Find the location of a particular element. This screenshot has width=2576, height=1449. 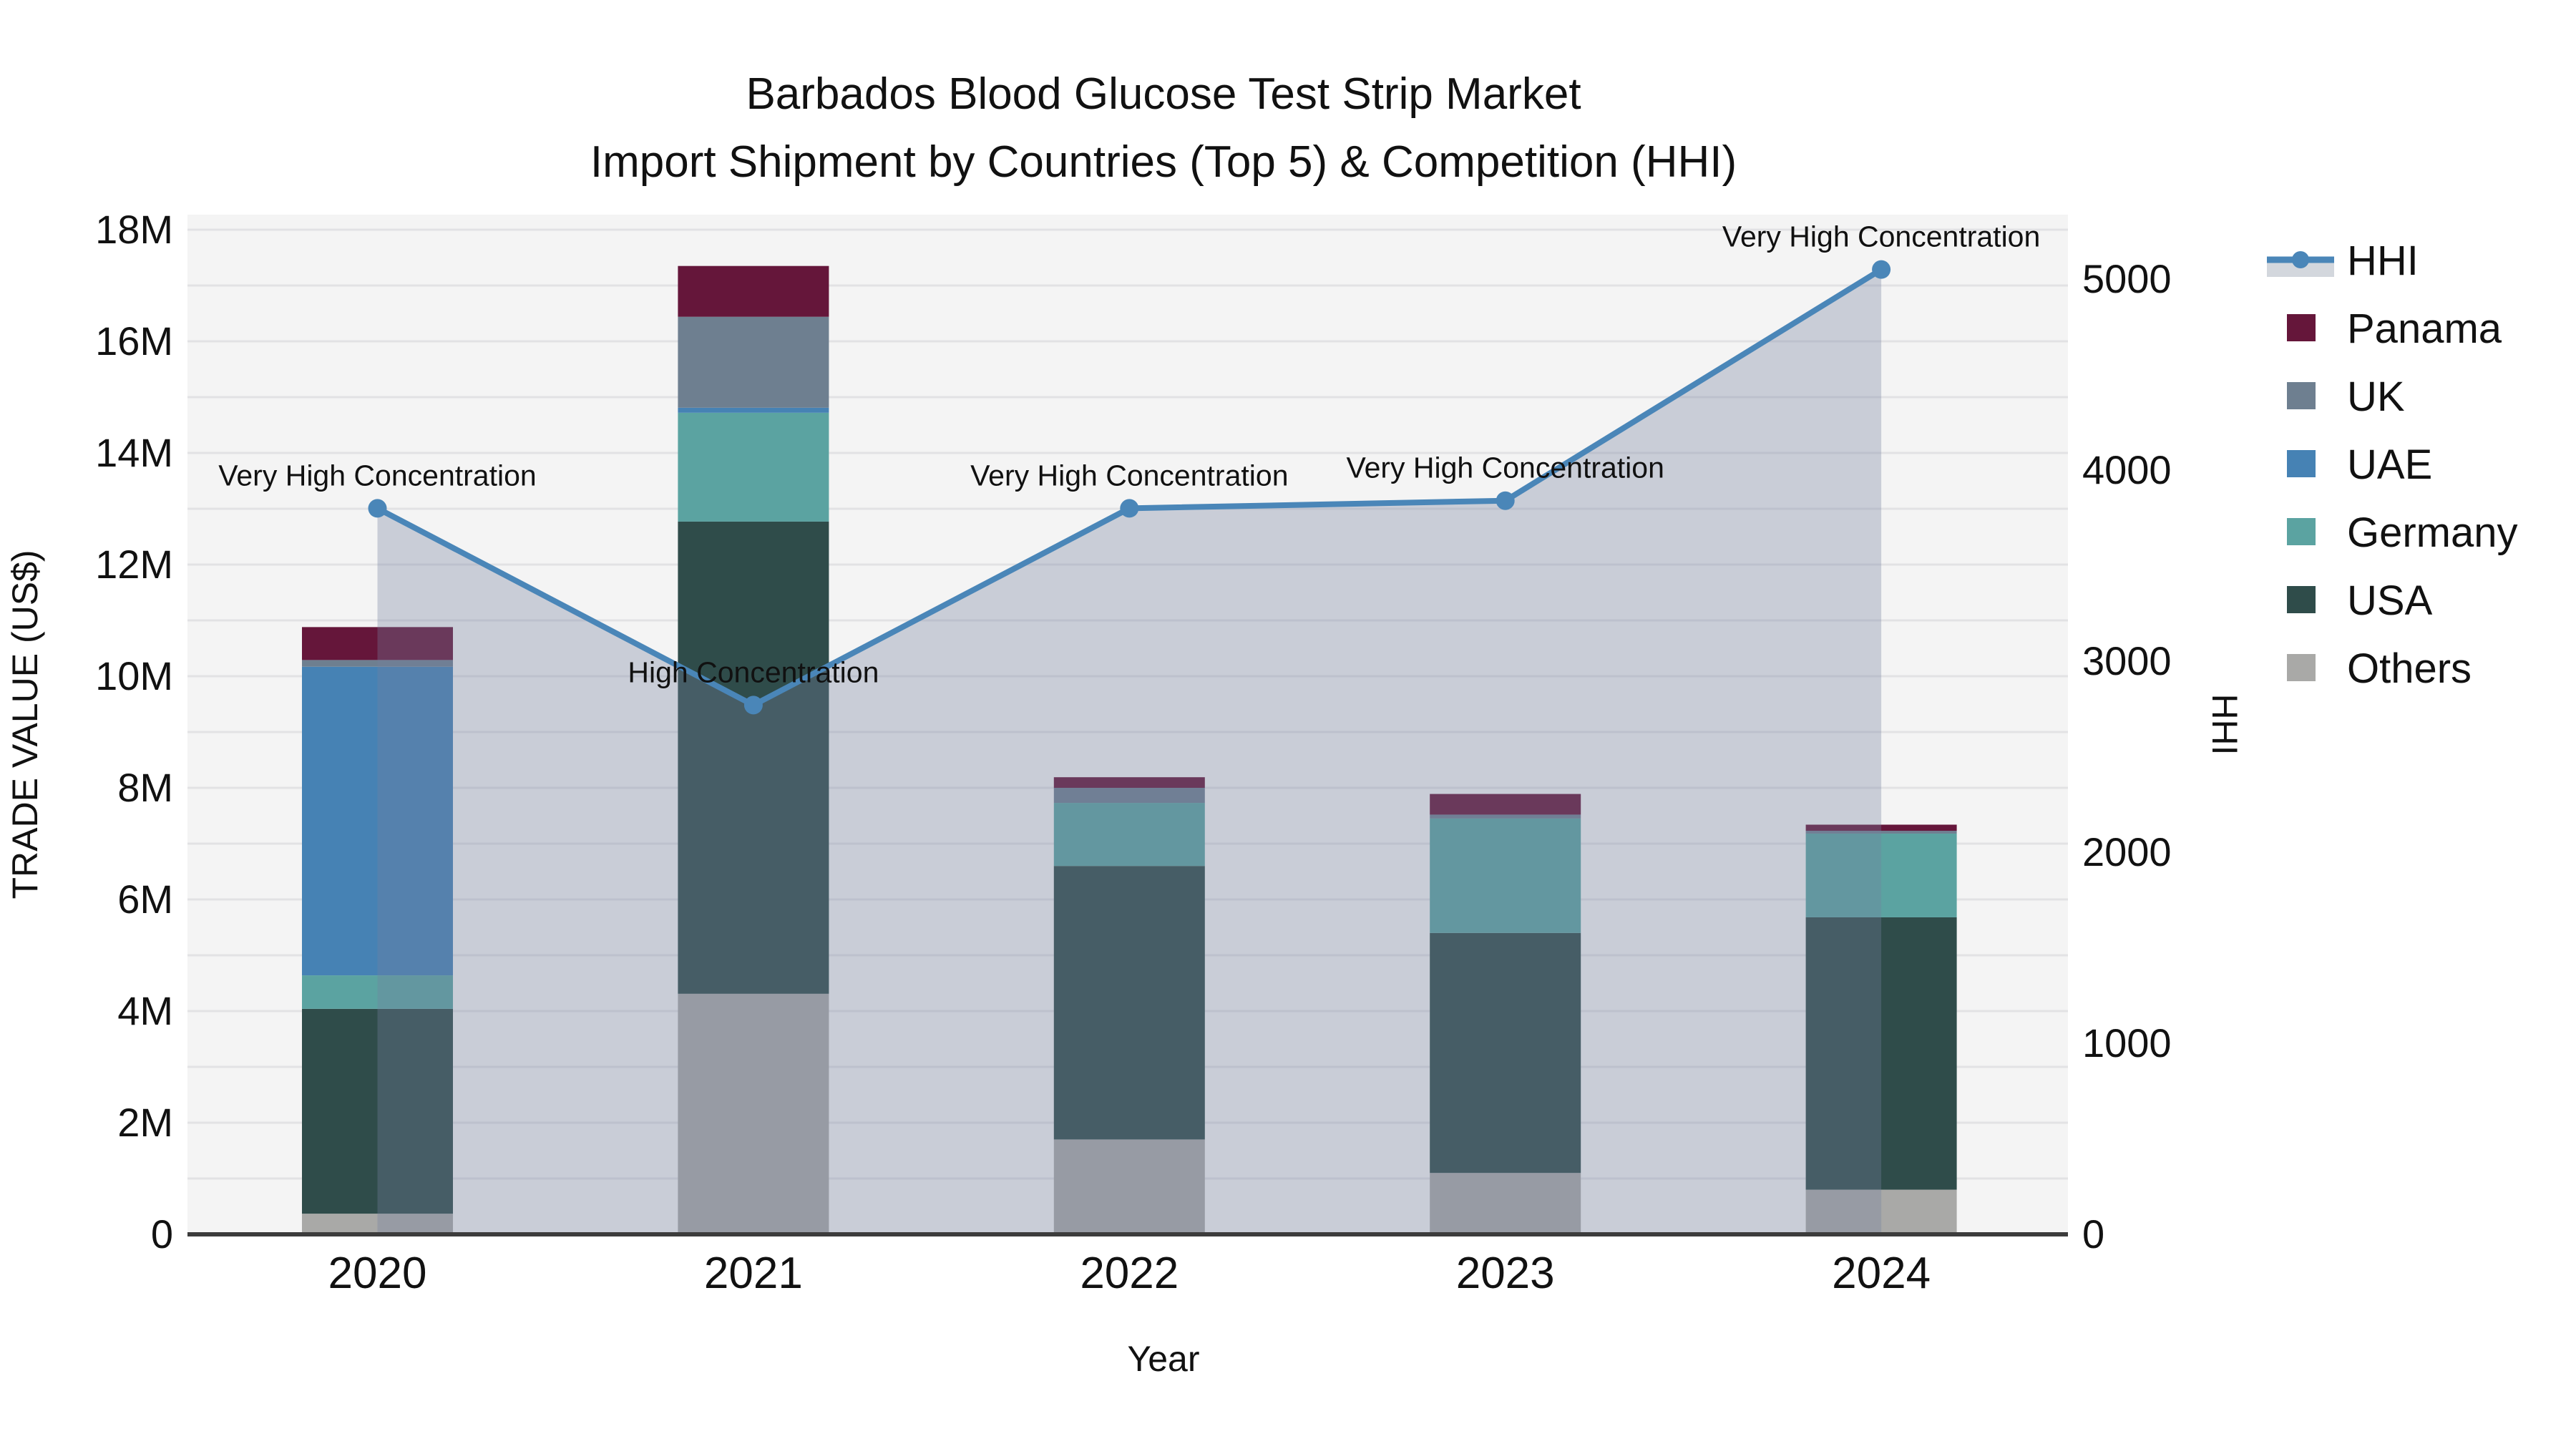

hhi-marker-2021 is located at coordinates (753, 705).